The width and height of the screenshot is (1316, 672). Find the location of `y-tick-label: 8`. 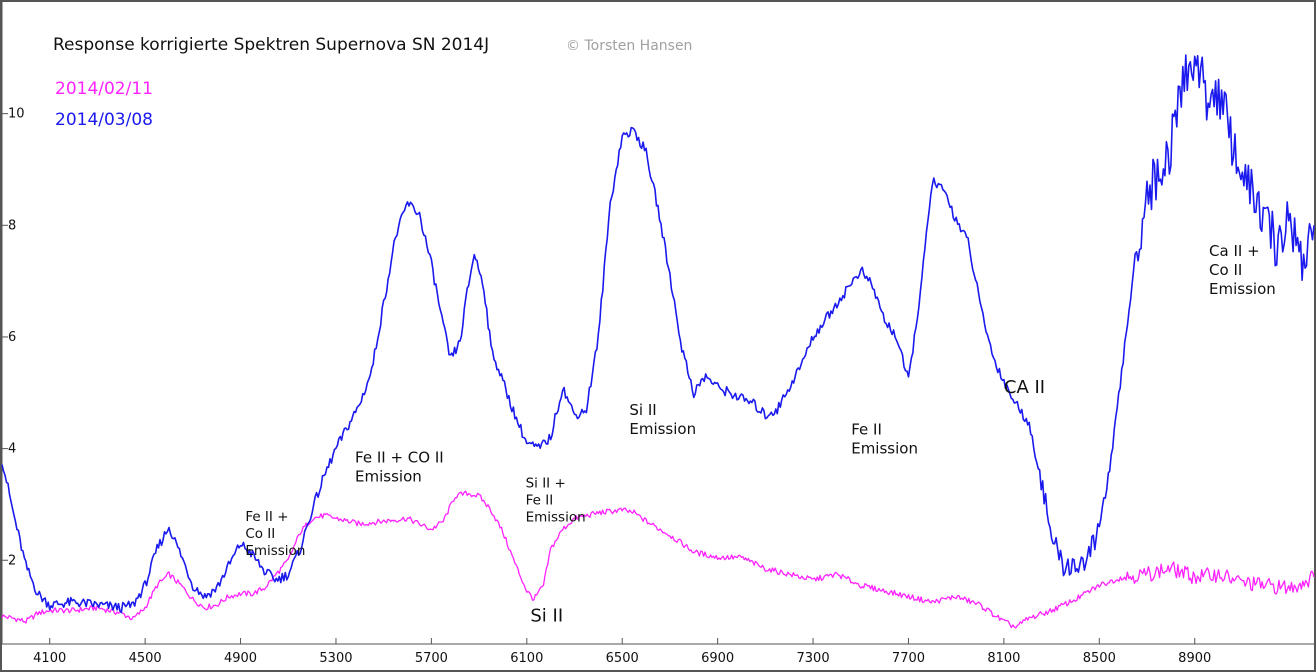

y-tick-label: 8 is located at coordinates (12, 225).